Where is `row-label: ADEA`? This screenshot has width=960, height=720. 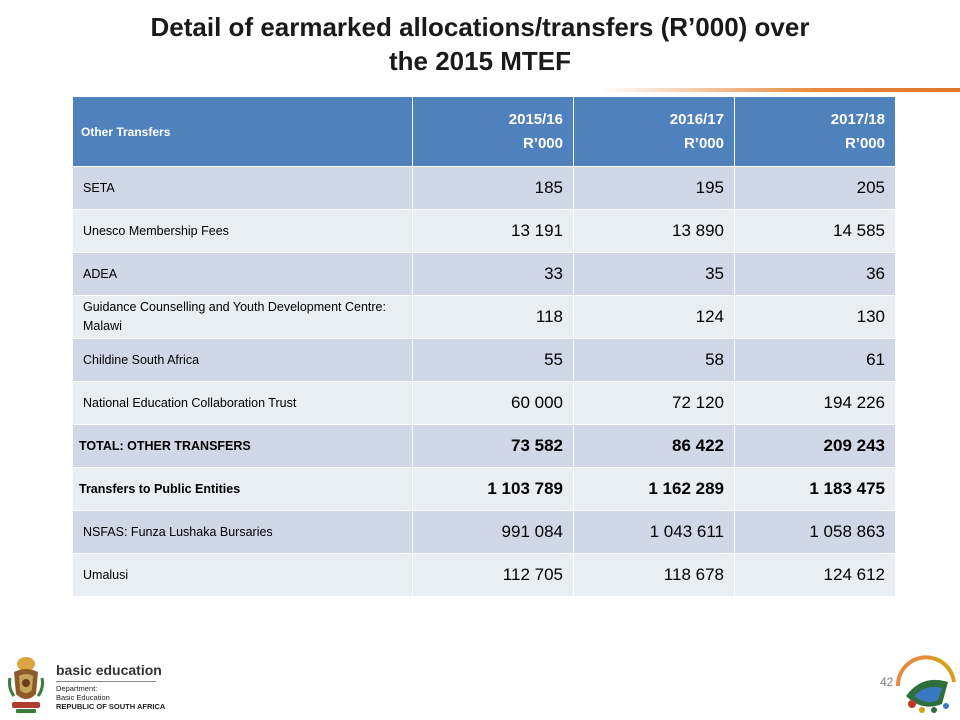
row-label: ADEA is located at coordinates (242, 274).